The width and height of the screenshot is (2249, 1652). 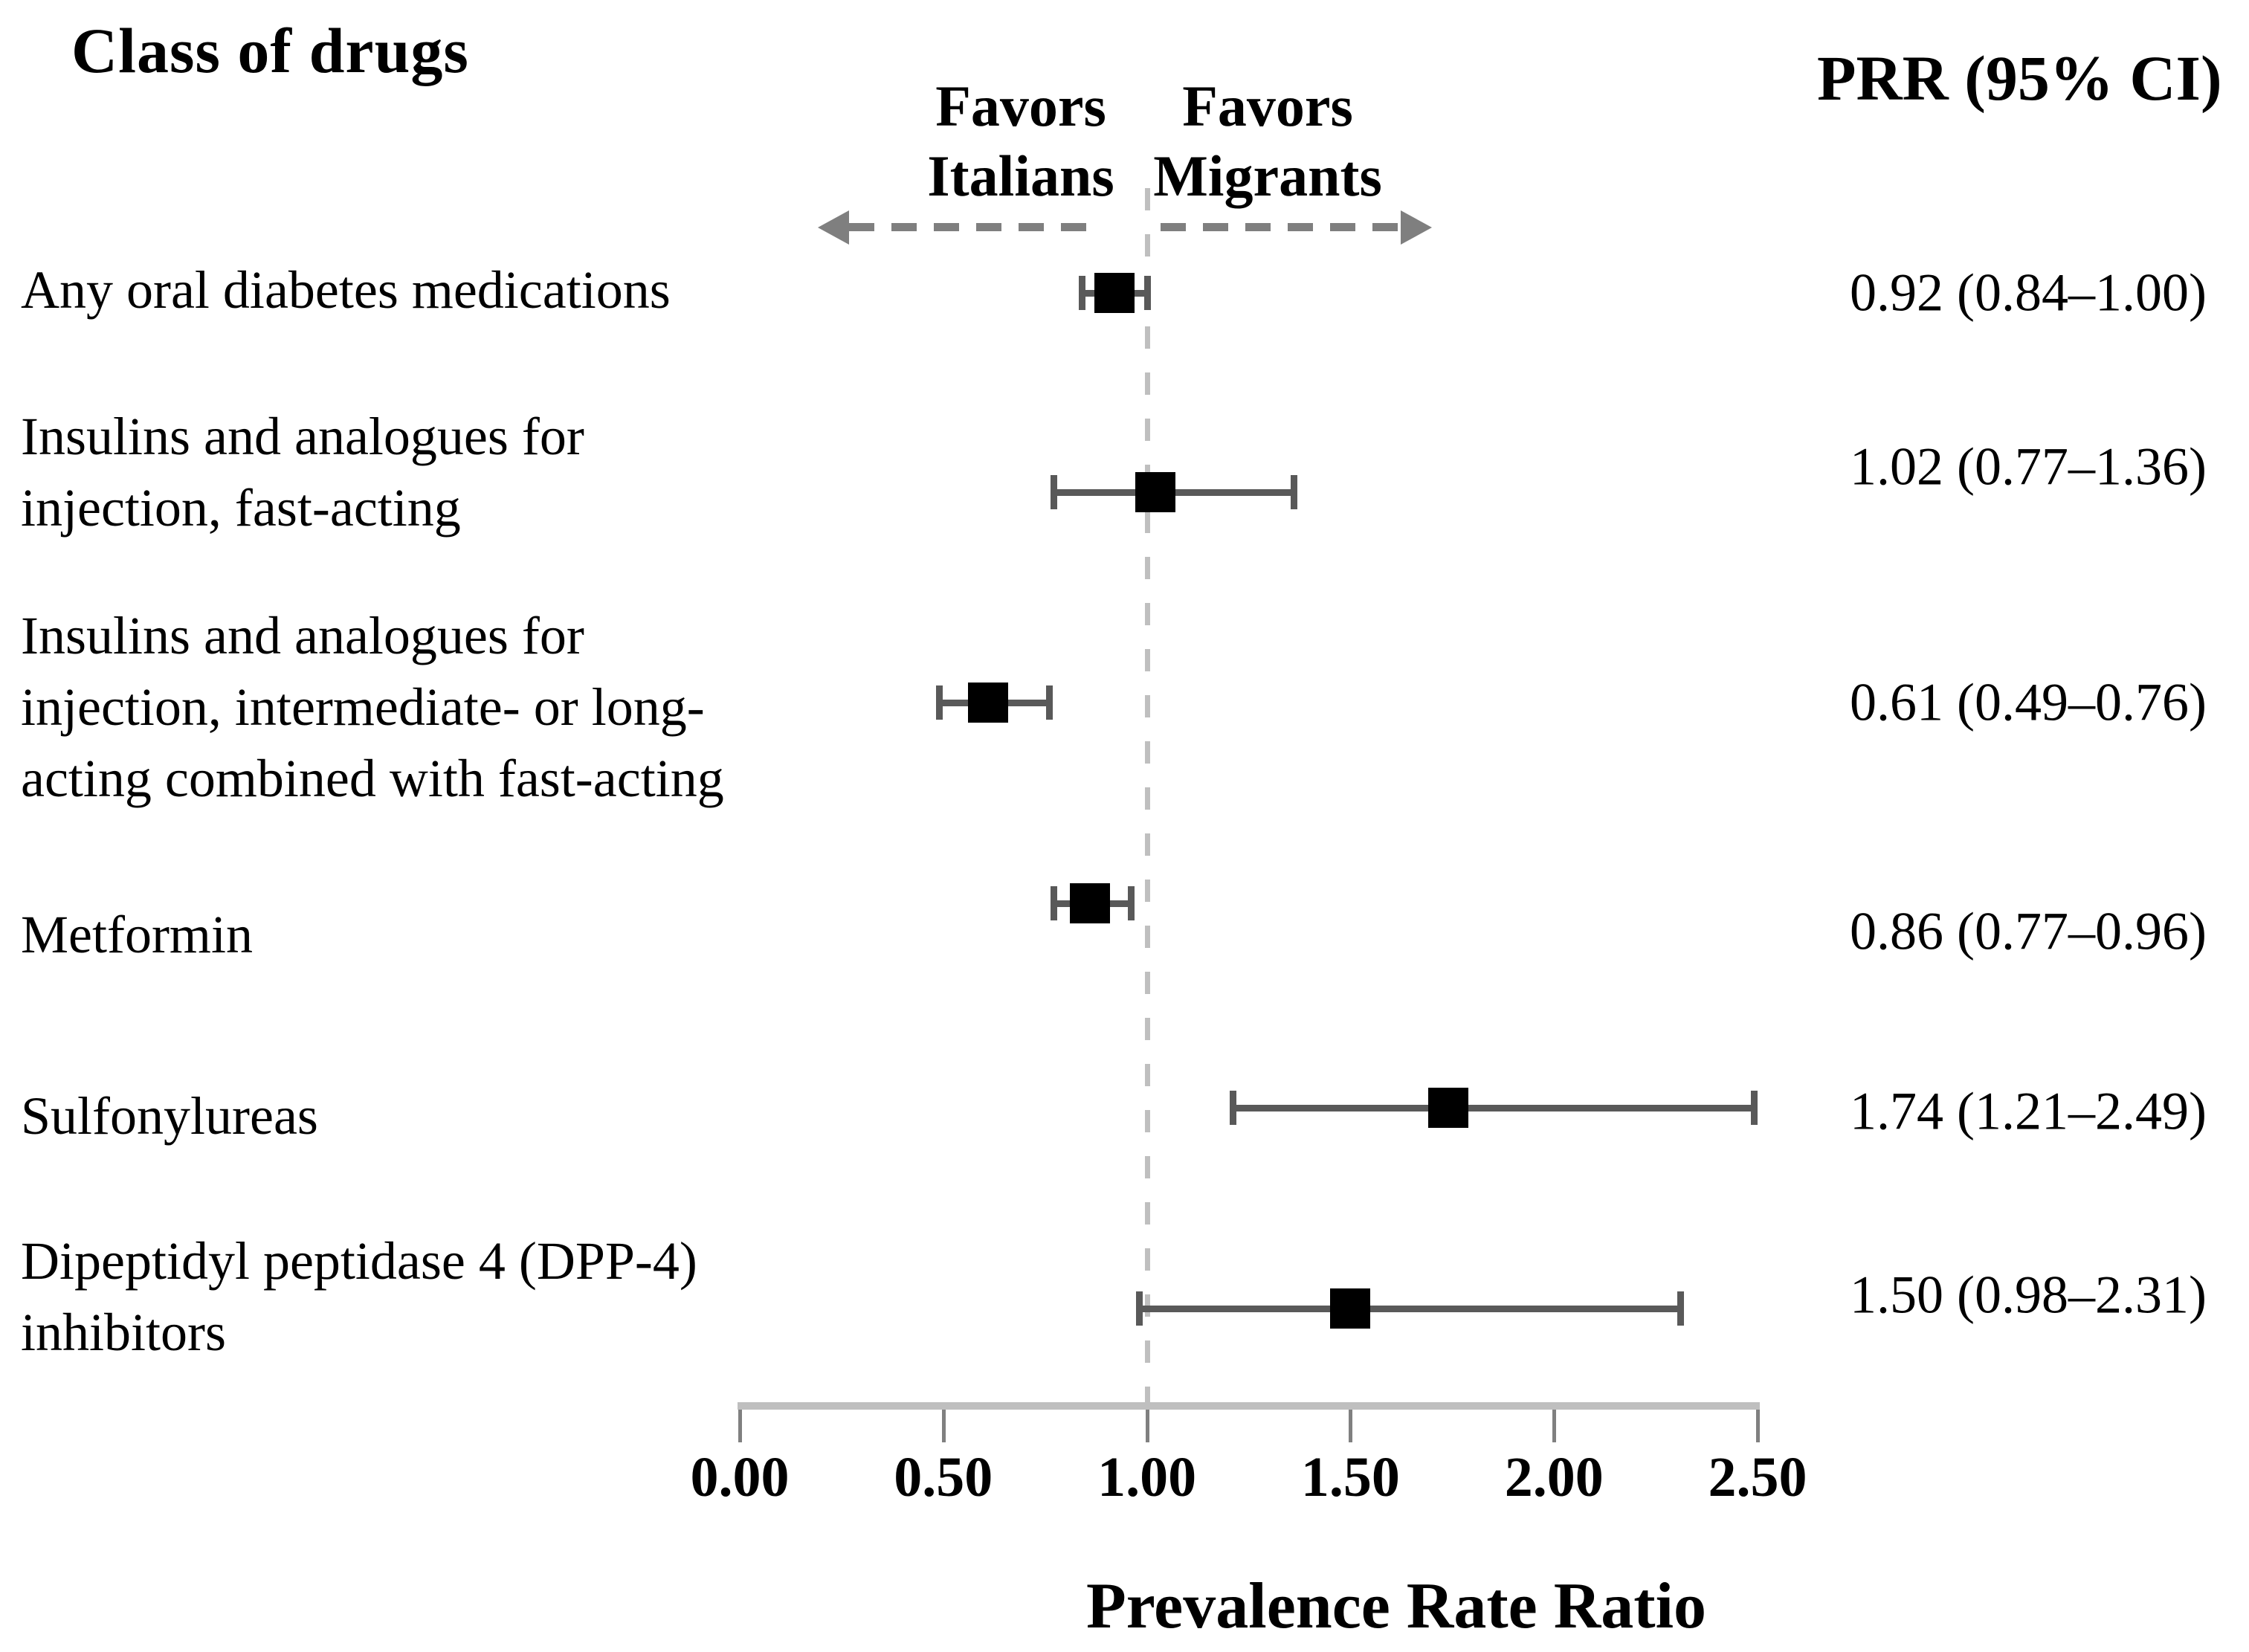 I want to click on x-axis-tick-label: 1.50, so click(x=1350, y=1477).